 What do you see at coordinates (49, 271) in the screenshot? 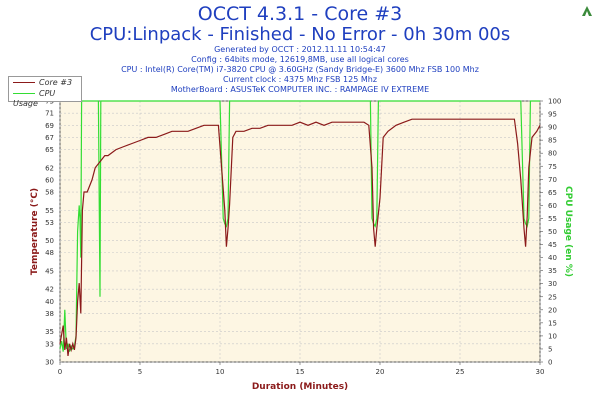
I see `y-tick-label: 45` at bounding box center [49, 271].